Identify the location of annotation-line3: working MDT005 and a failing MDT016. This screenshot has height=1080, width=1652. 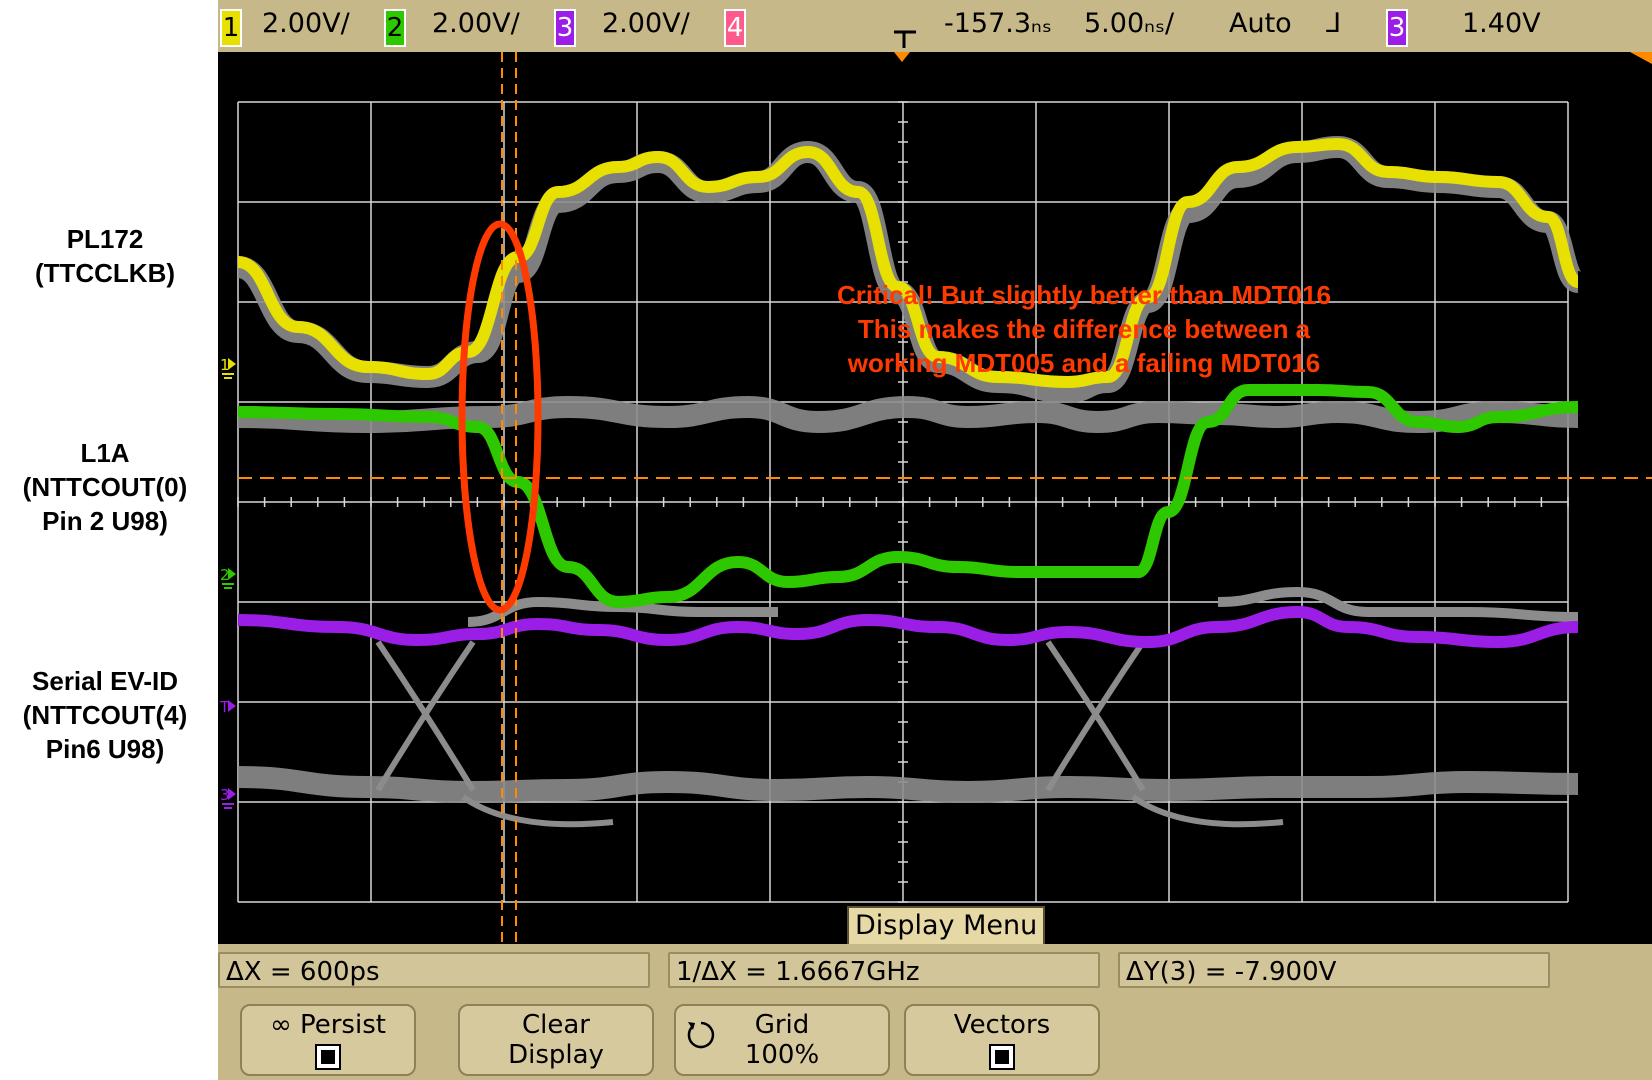
(1084, 363).